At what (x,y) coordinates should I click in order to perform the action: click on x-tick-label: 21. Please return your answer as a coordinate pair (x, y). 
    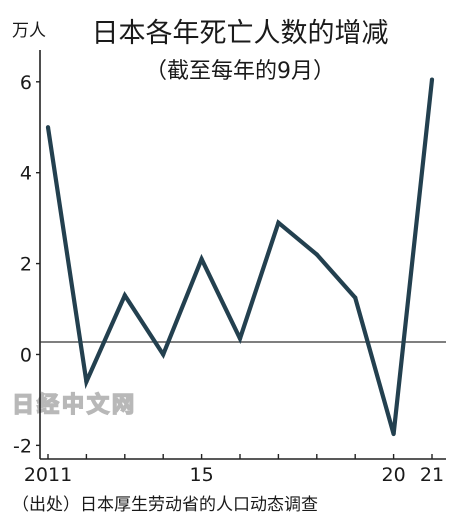
    Looking at the image, I should click on (432, 475).